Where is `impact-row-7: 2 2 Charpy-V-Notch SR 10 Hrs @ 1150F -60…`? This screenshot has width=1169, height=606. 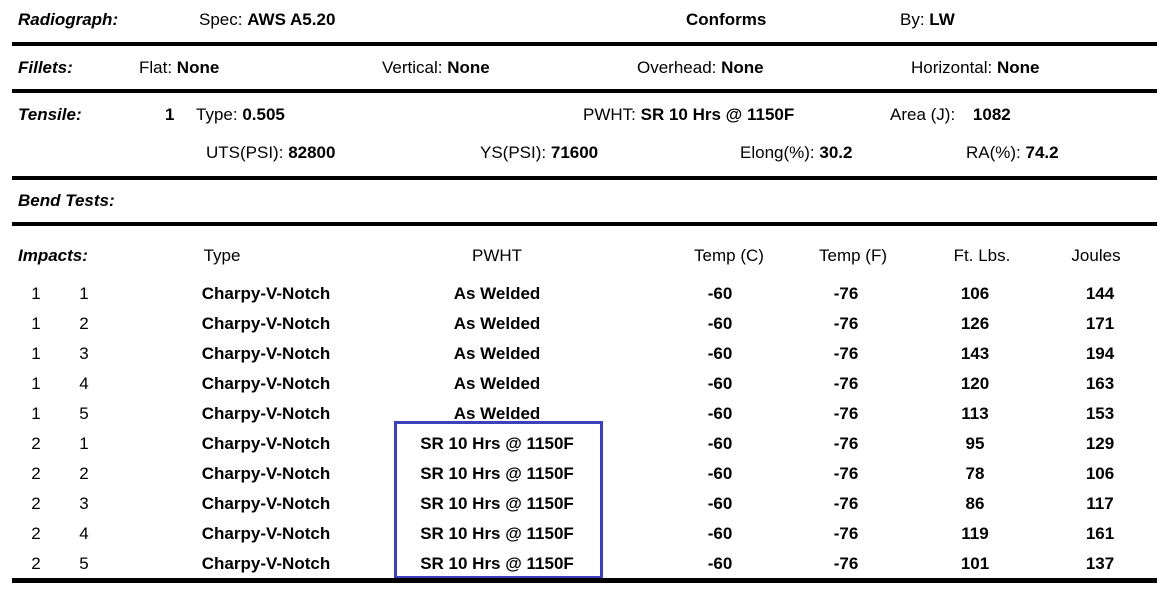
impact-row-7: 2 2 Charpy-V-Notch SR 10 Hrs @ 1150F -60… is located at coordinates (584, 474).